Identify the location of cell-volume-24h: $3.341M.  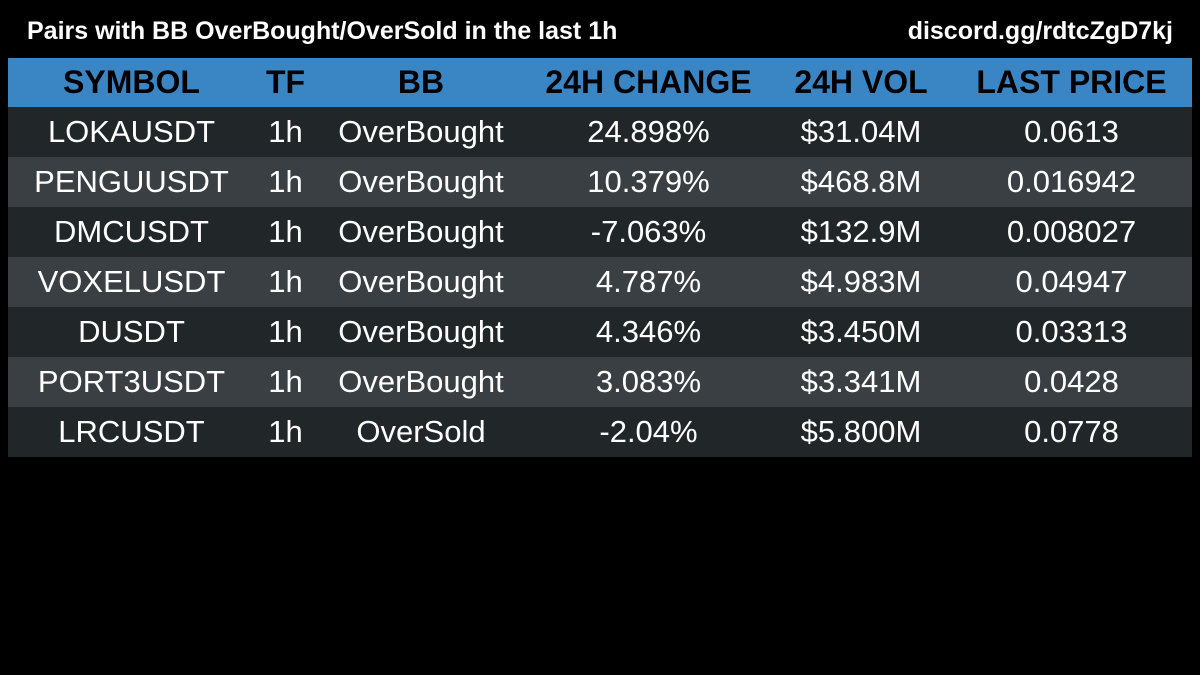
(861, 382).